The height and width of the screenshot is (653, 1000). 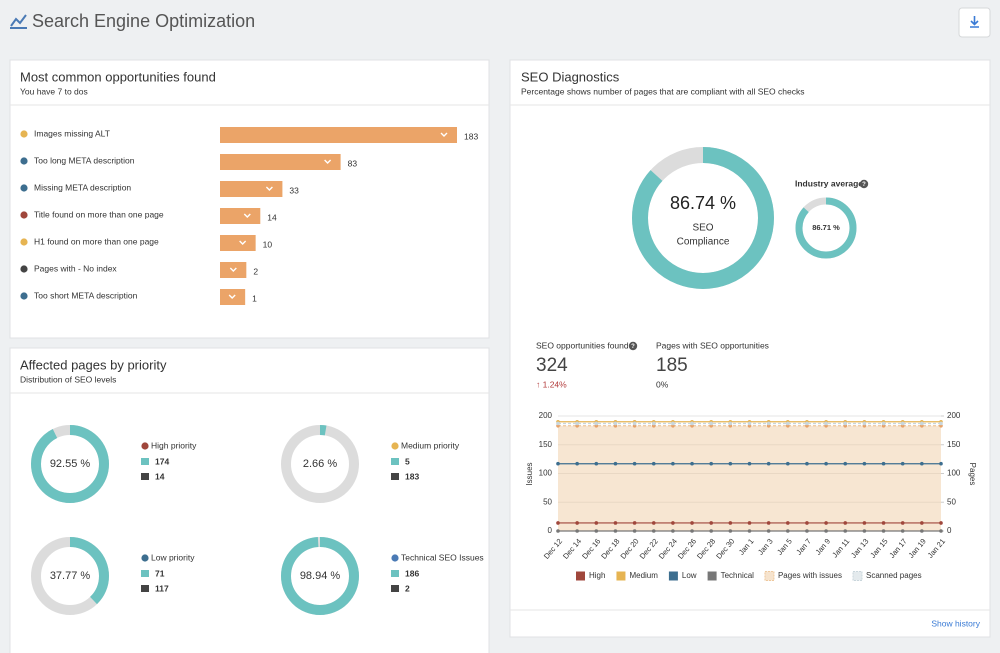 I want to click on item-label: Missing META description, so click(x=82, y=187).